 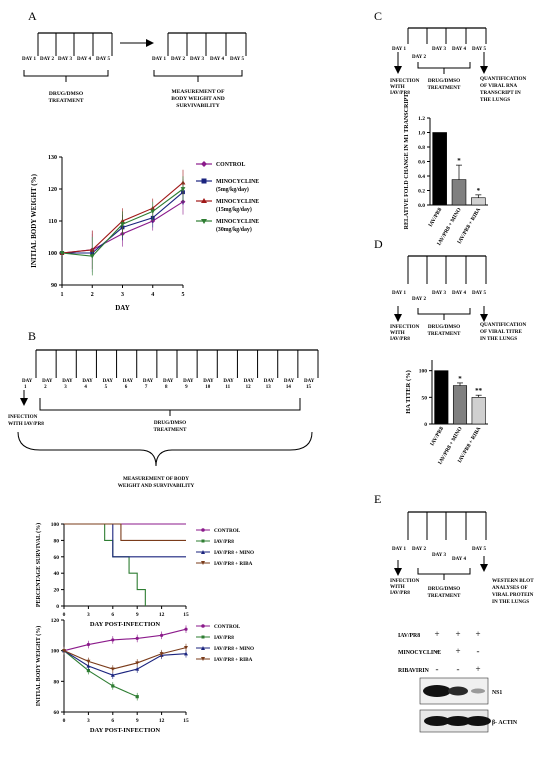 What do you see at coordinates (479, 391) in the screenshot?
I see `d-sig: **` at bounding box center [479, 391].